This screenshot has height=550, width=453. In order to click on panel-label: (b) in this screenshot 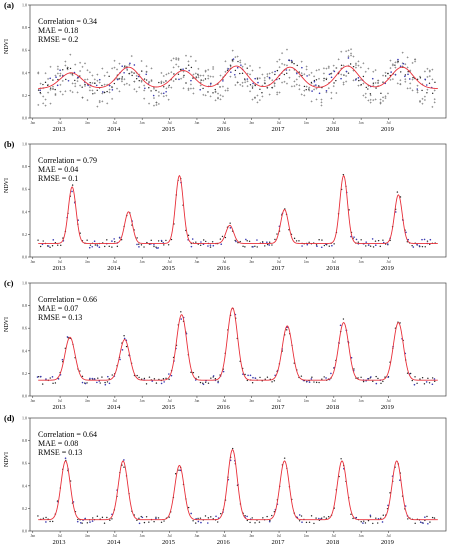, I will do `click(9, 144)`.